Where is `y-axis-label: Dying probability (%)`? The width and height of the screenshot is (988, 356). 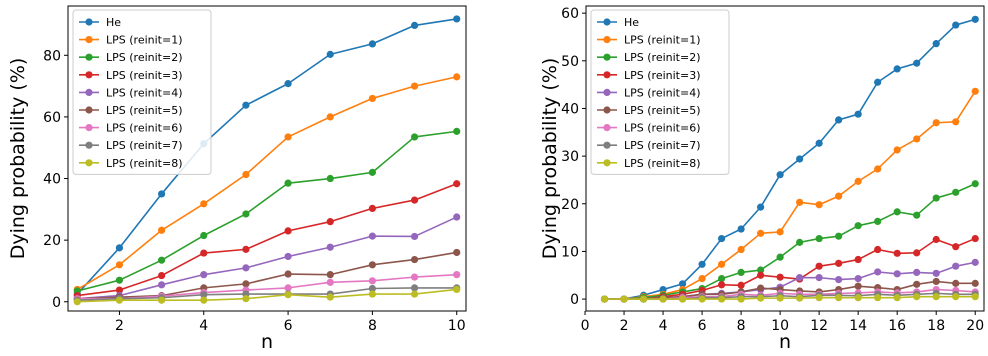 y-axis-label: Dying probability (%) is located at coordinates (550, 159).